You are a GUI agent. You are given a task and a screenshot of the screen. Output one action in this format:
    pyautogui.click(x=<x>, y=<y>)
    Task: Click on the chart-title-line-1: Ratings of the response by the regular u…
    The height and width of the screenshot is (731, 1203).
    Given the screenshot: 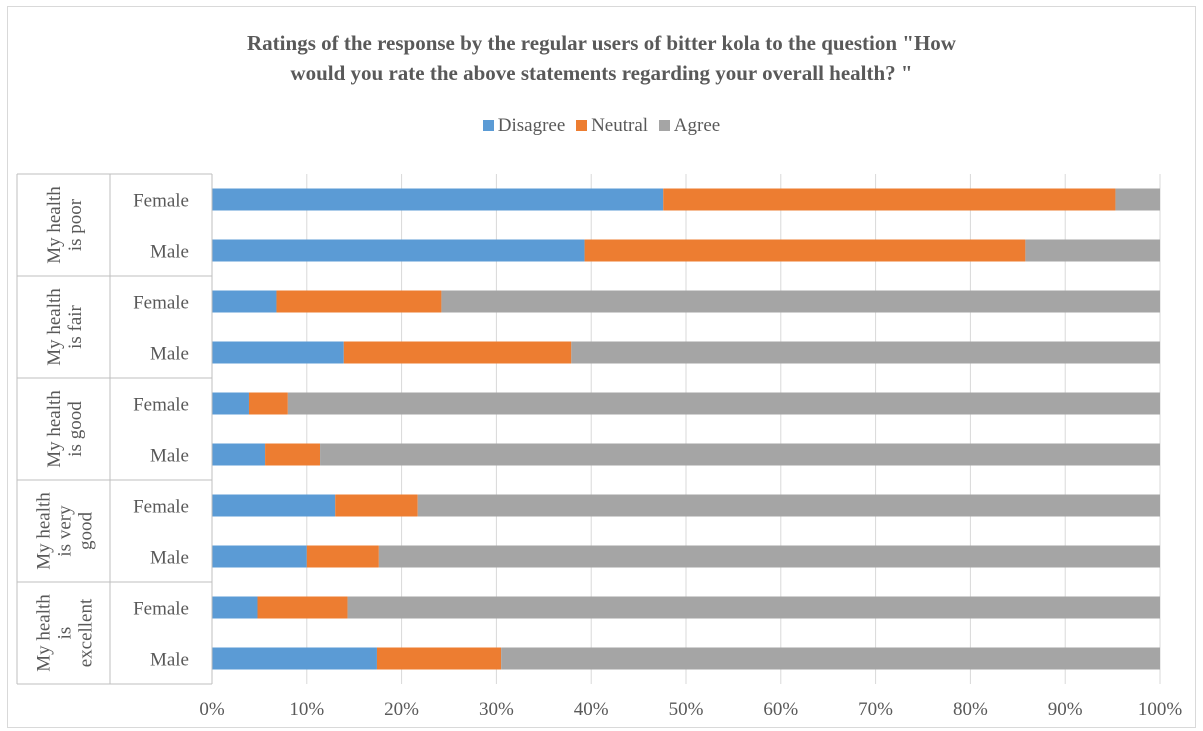 What is the action you would take?
    pyautogui.click(x=601, y=43)
    